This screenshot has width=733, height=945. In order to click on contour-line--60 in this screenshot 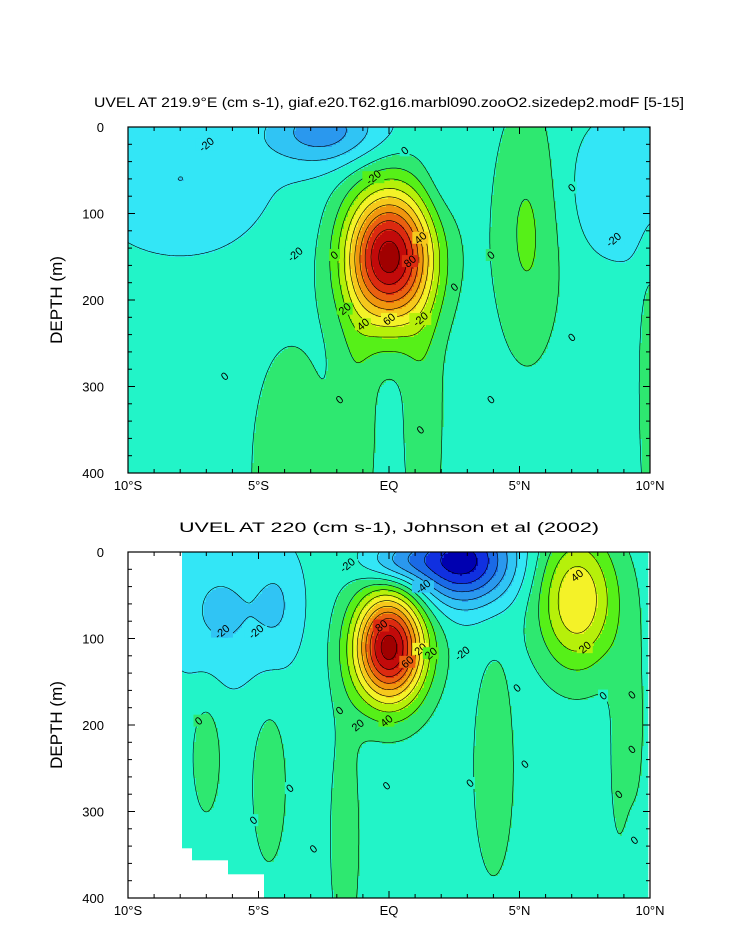, I will do `click(458, 563)`.